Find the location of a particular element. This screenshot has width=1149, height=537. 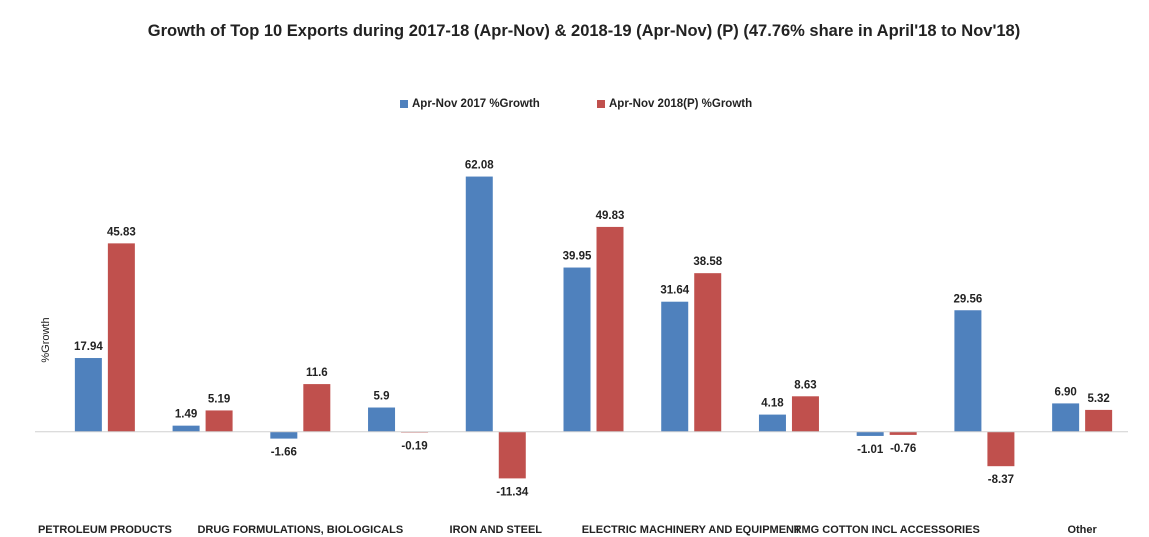

x-tick-label: ELECTRIC MACHINERY AND EQUIPMENT is located at coordinates (691, 530).